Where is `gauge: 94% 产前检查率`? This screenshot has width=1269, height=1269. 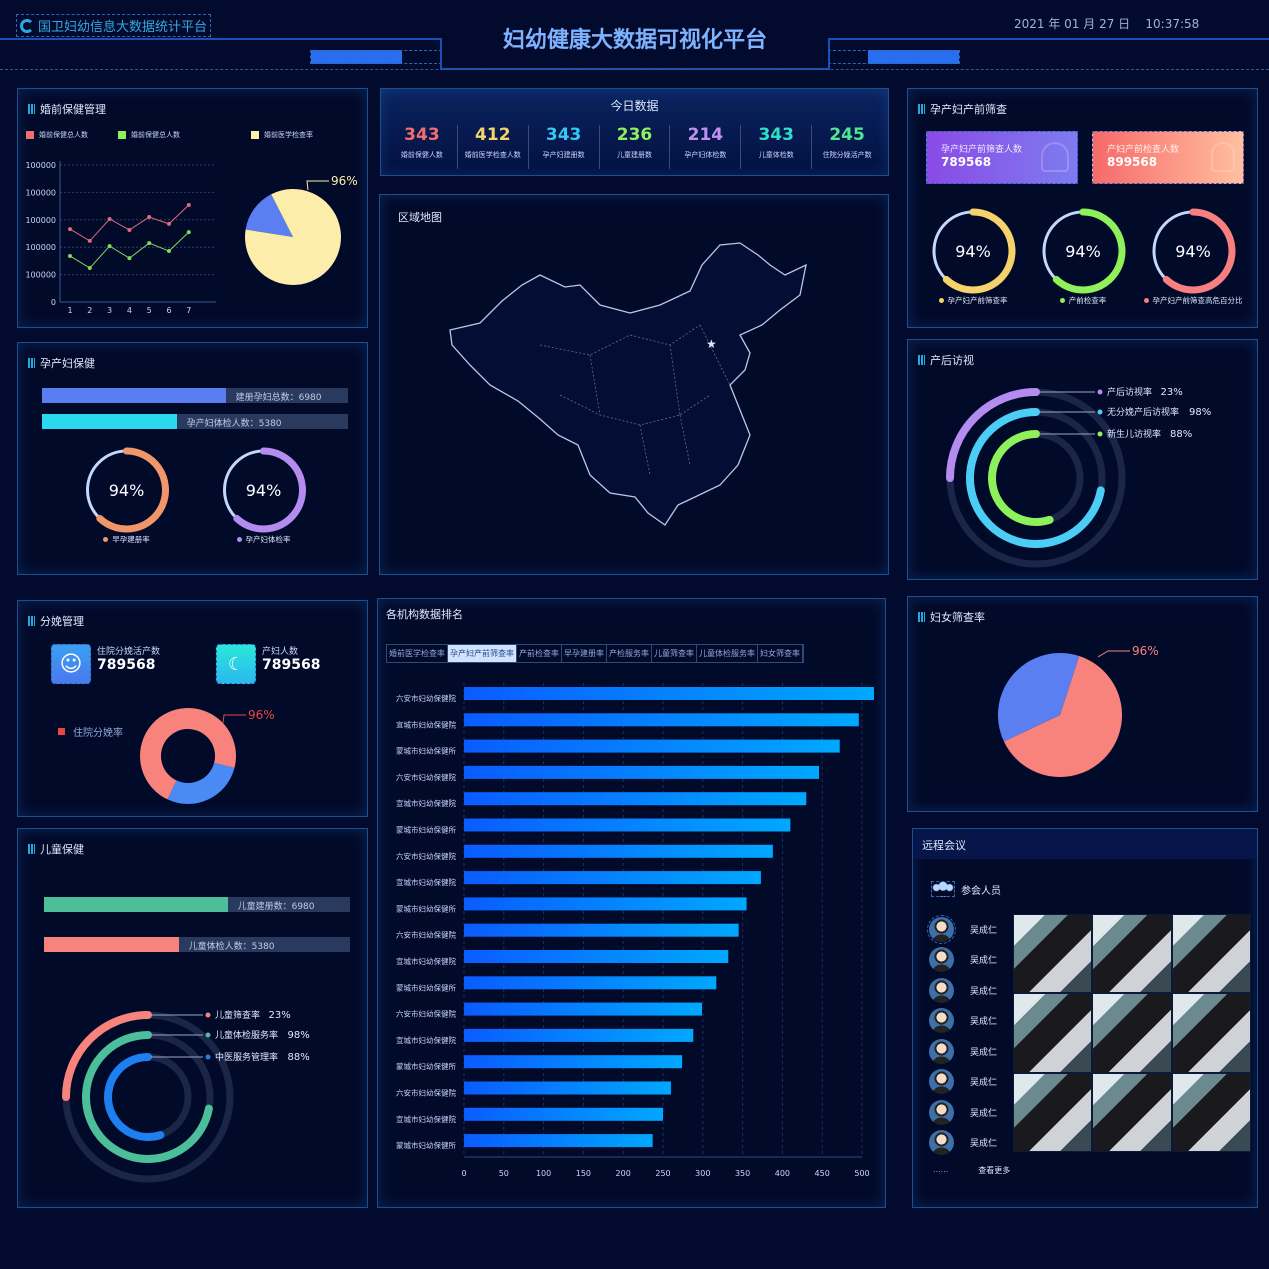
gauge: 94% 产前检查率 is located at coordinates (1083, 261).